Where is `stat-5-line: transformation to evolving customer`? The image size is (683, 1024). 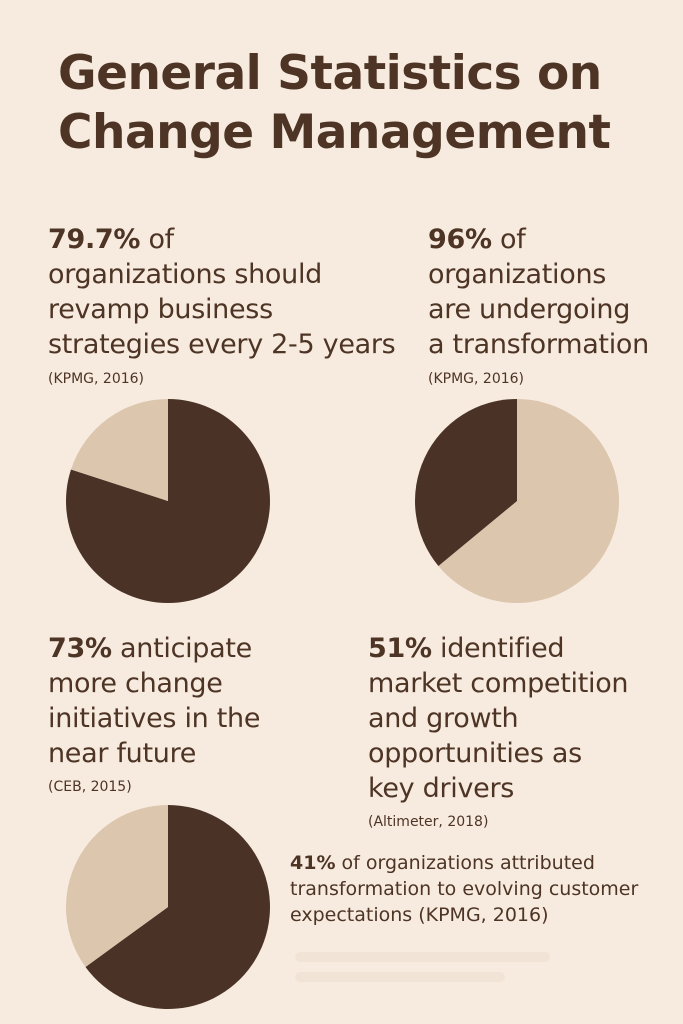
stat-5-line: transformation to evolving customer is located at coordinates (464, 889).